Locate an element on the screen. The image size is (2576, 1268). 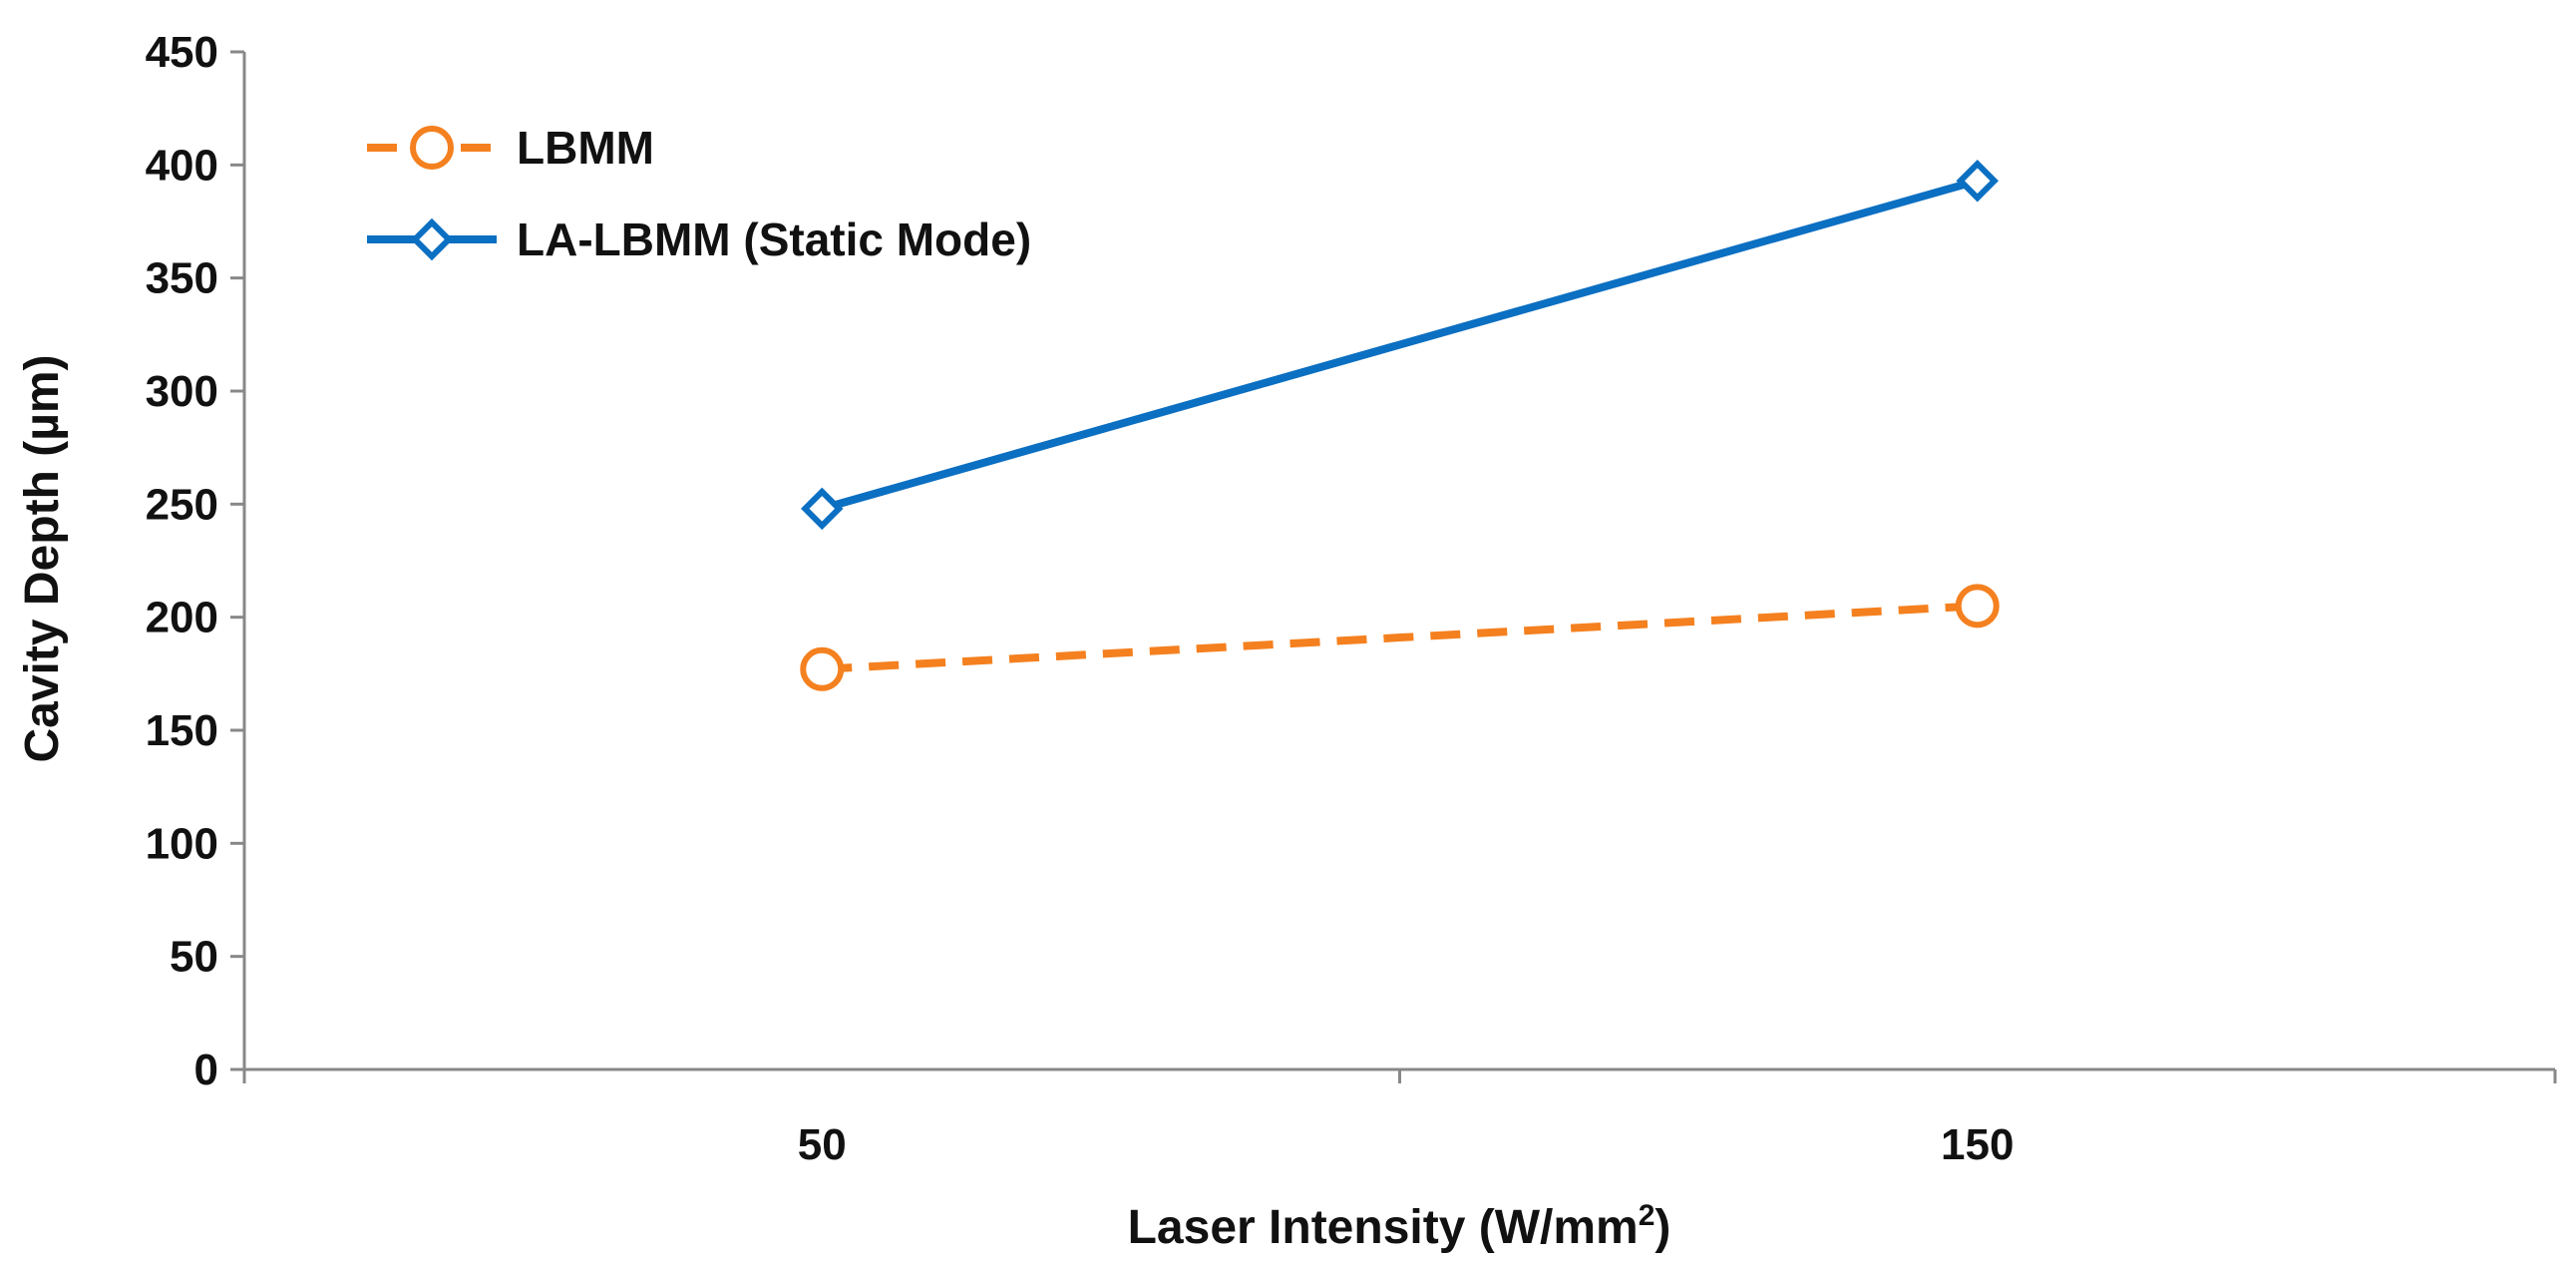
y-tick-label: 350 is located at coordinates (182, 278).